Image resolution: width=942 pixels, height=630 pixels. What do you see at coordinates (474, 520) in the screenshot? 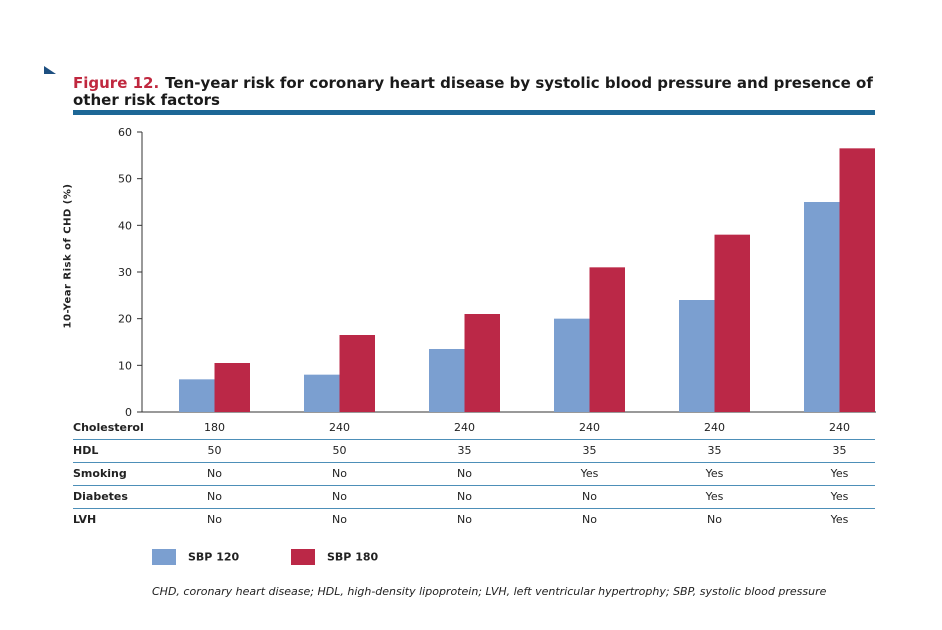
I see `risk-row-lvh: LVH No No No No No Yes` at bounding box center [474, 520].